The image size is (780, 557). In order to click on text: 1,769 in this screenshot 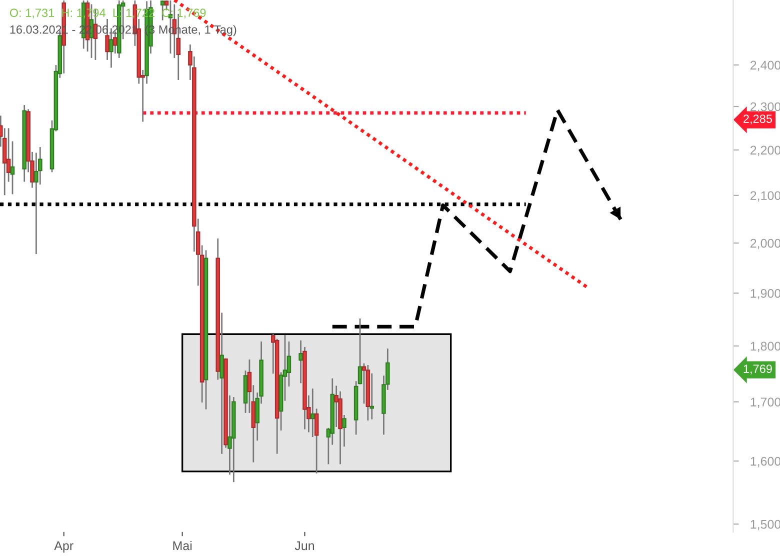, I will do `click(758, 369)`.